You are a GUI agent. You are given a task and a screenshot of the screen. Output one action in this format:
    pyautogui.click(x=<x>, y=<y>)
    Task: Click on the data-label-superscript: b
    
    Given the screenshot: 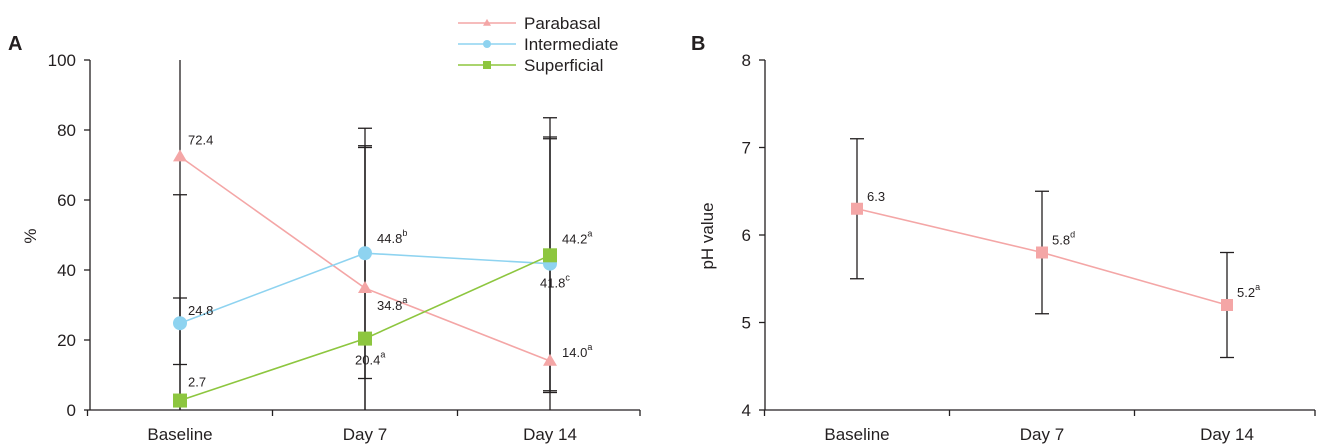 What is the action you would take?
    pyautogui.click(x=404, y=233)
    